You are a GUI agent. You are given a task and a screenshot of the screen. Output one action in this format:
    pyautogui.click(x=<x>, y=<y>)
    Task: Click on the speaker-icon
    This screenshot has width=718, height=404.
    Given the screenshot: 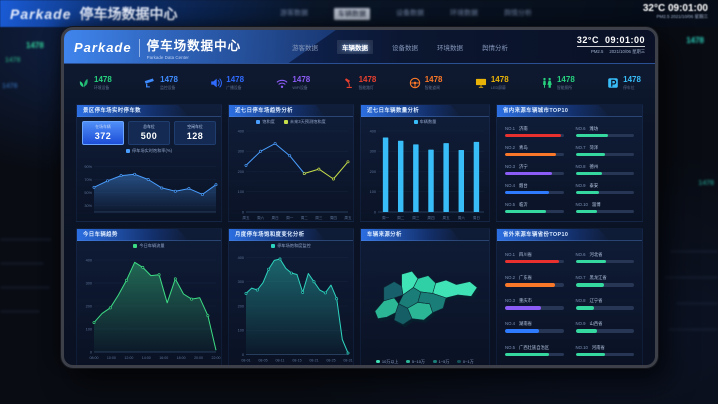 What is the action you would take?
    pyautogui.click(x=216, y=83)
    